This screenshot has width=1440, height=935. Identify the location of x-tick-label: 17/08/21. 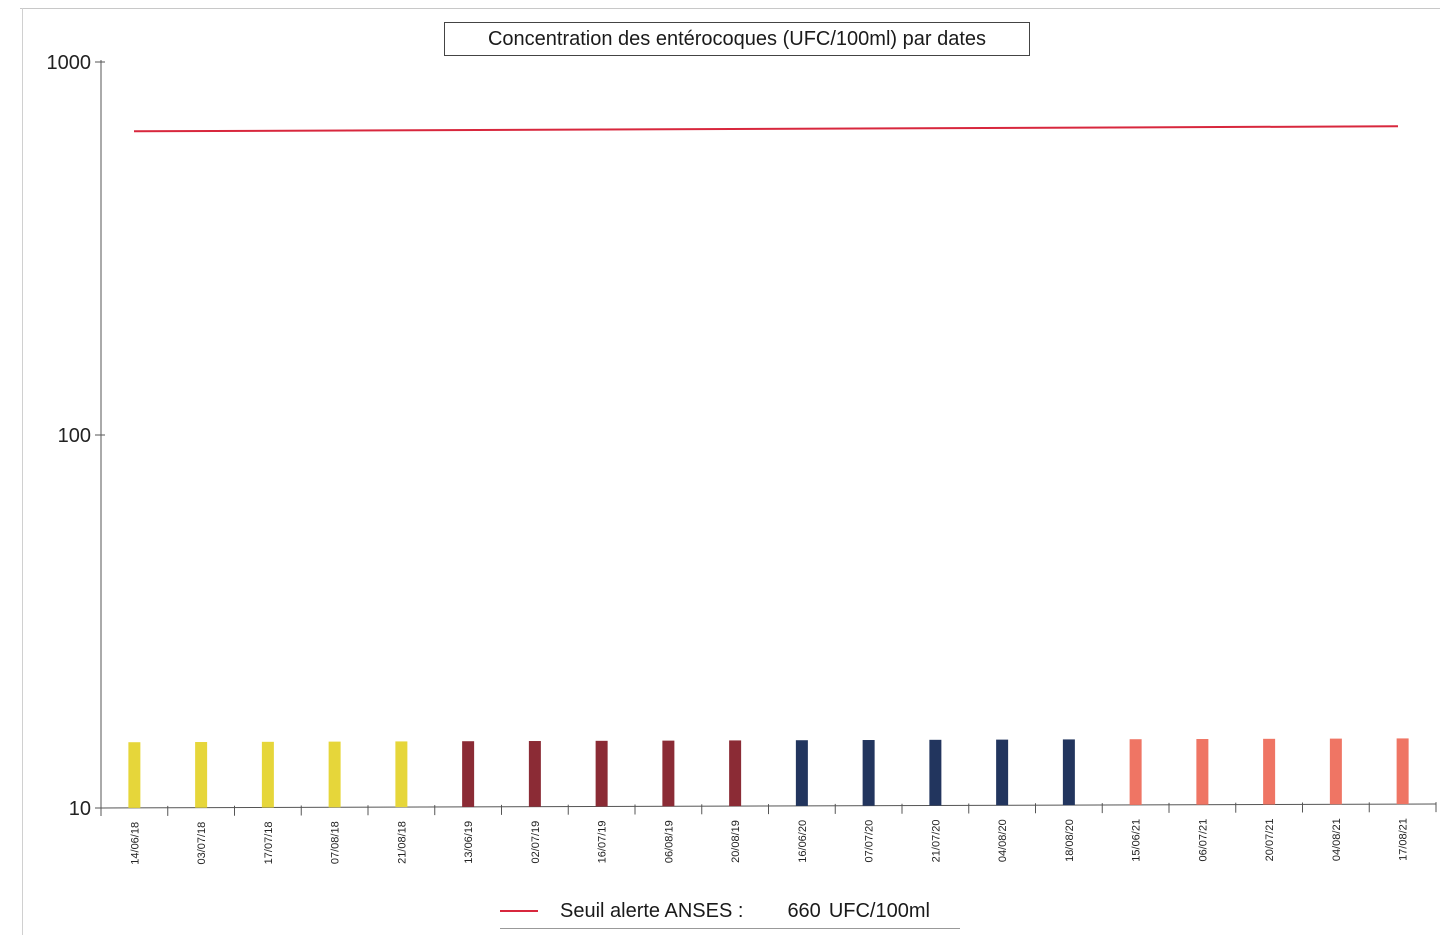
(1404, 839).